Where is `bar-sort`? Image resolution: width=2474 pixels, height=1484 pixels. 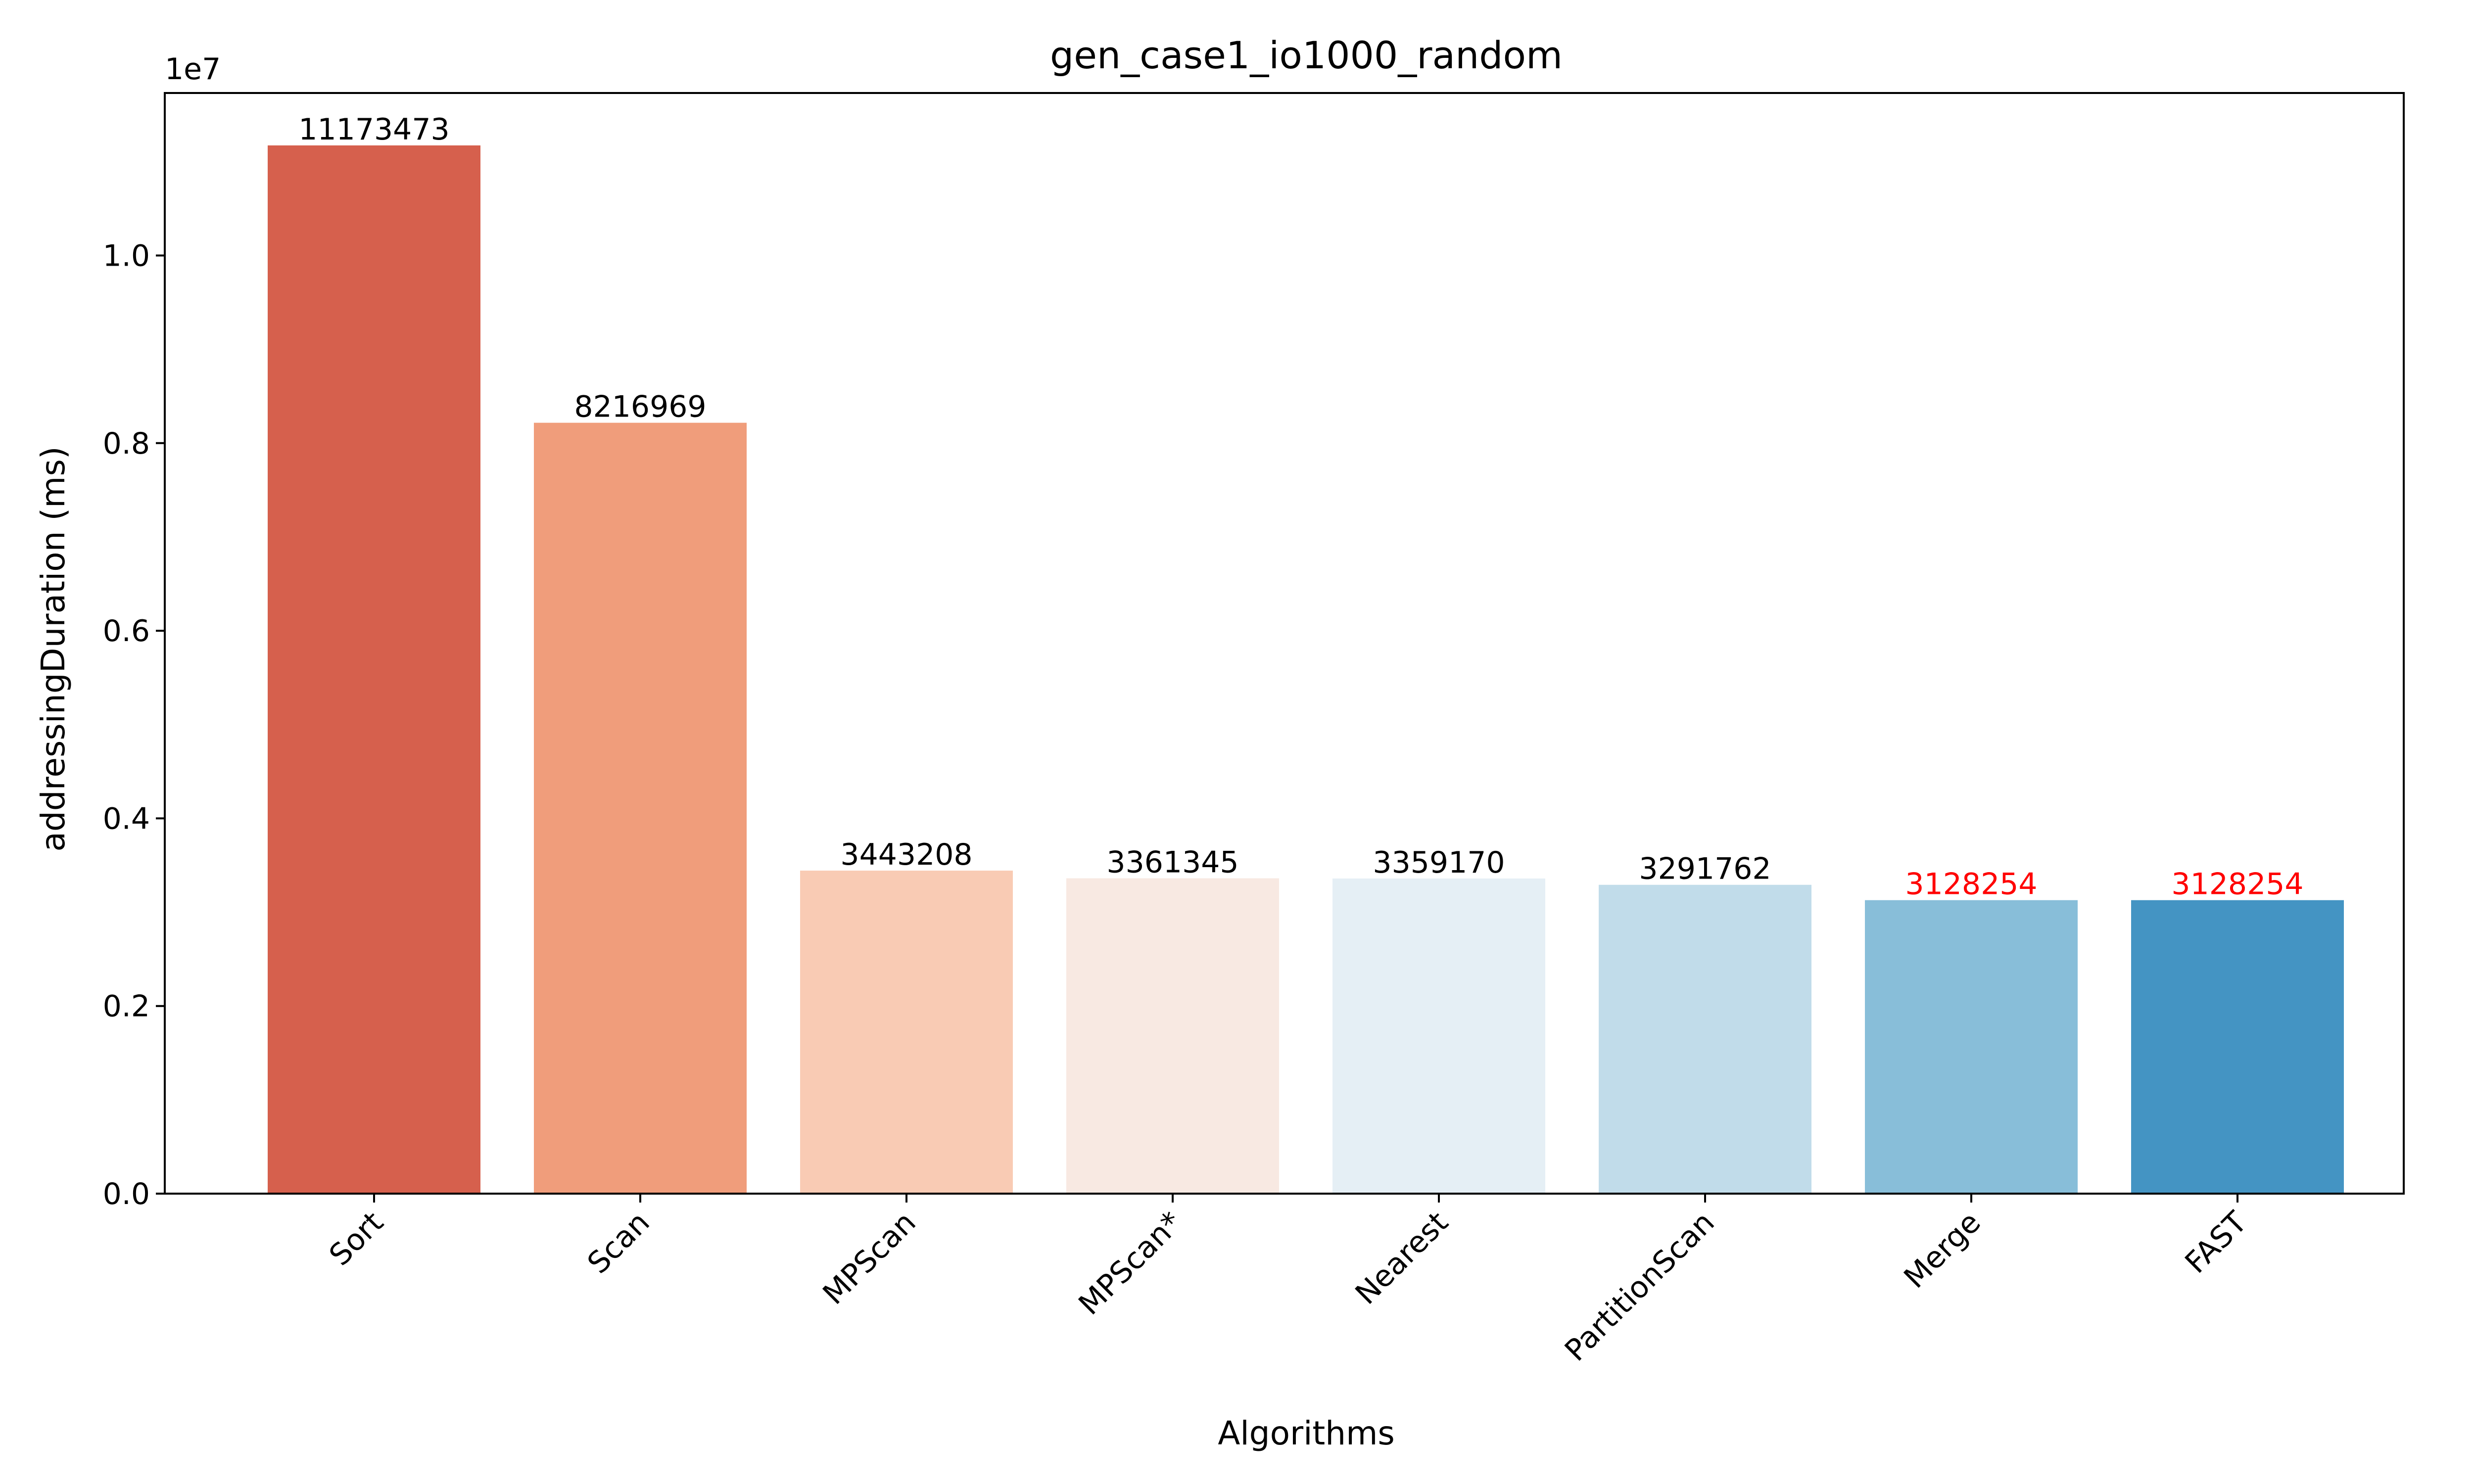
bar-sort is located at coordinates (374, 669).